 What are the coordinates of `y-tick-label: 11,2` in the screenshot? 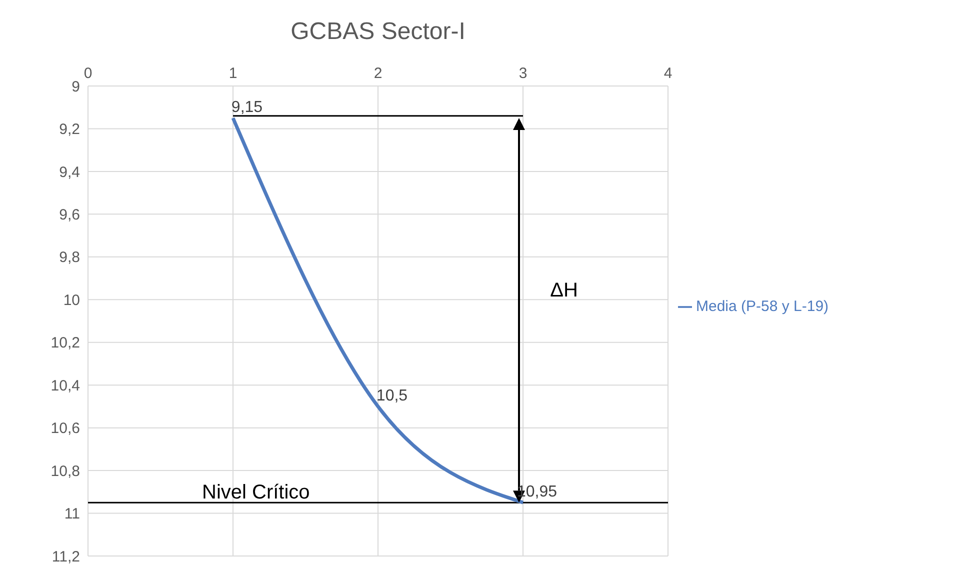 It's located at (66, 557).